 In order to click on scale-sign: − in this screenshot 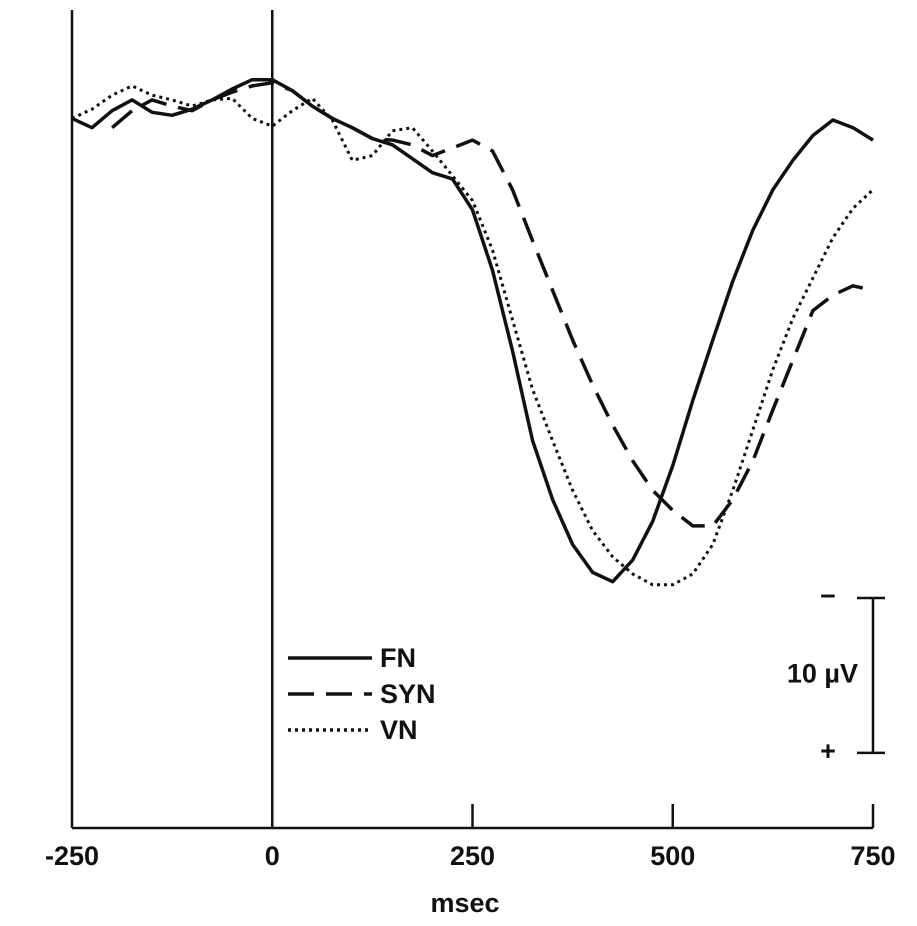, I will do `click(828, 596)`.